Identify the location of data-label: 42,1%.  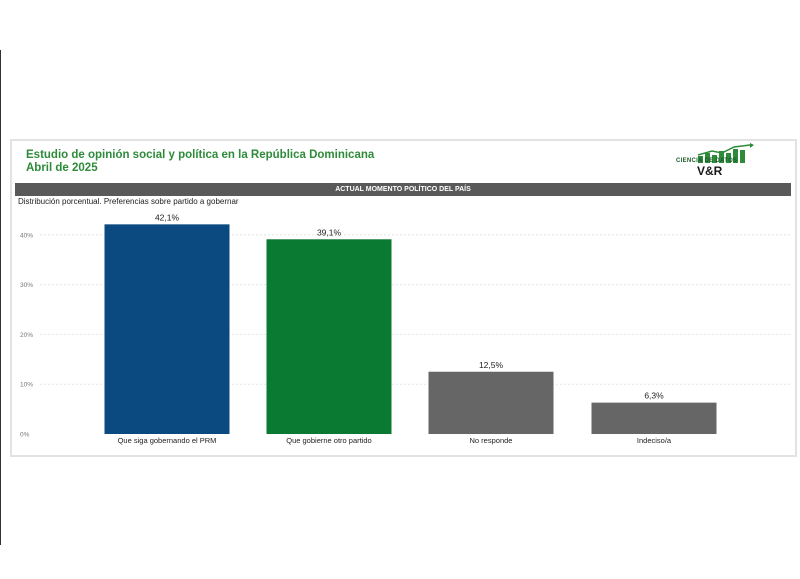
(167, 217).